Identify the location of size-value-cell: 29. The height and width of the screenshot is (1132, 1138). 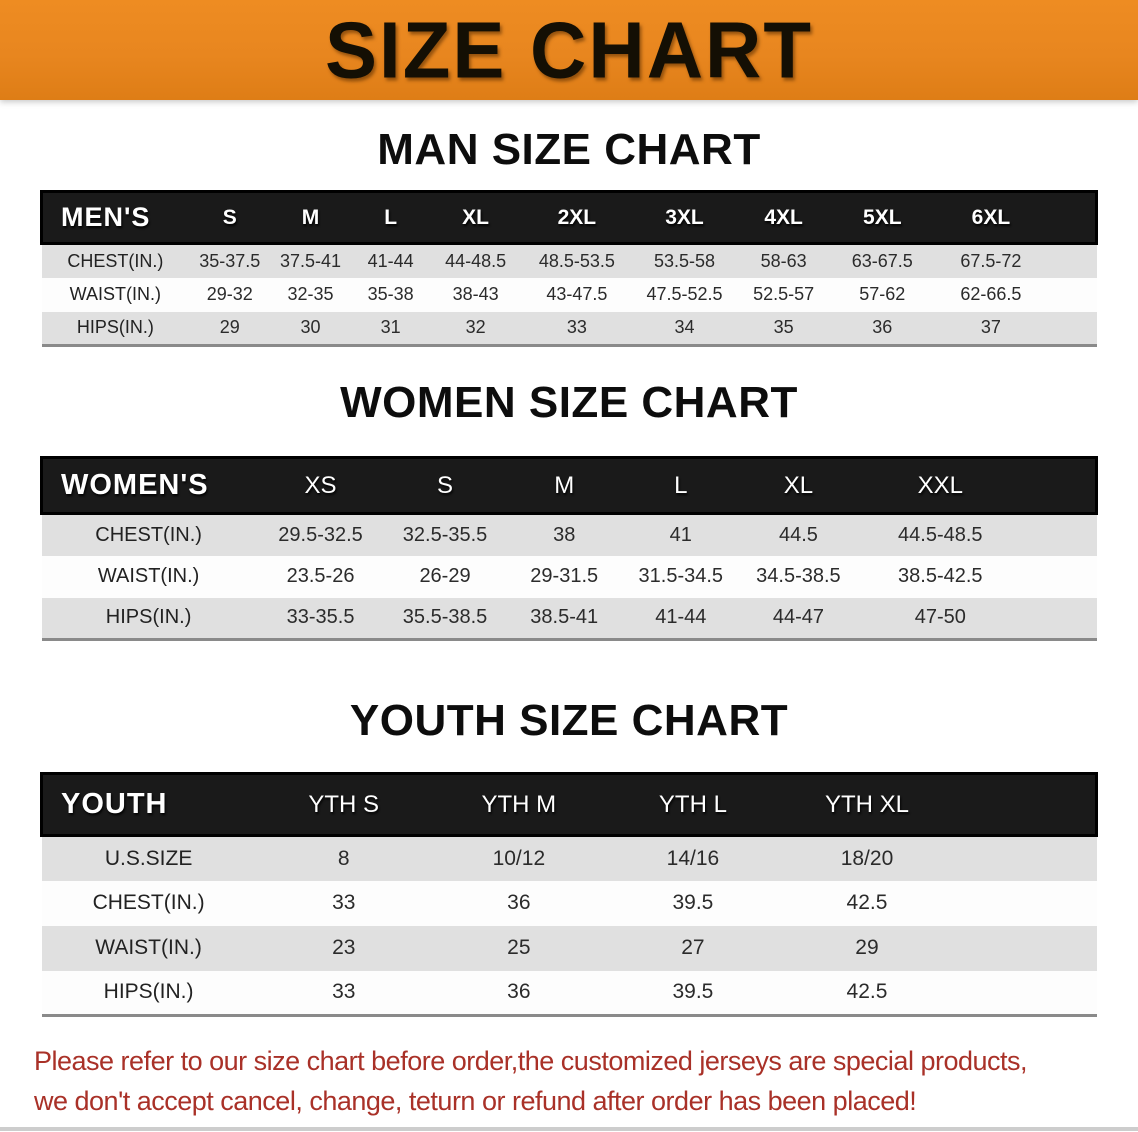
(230, 328).